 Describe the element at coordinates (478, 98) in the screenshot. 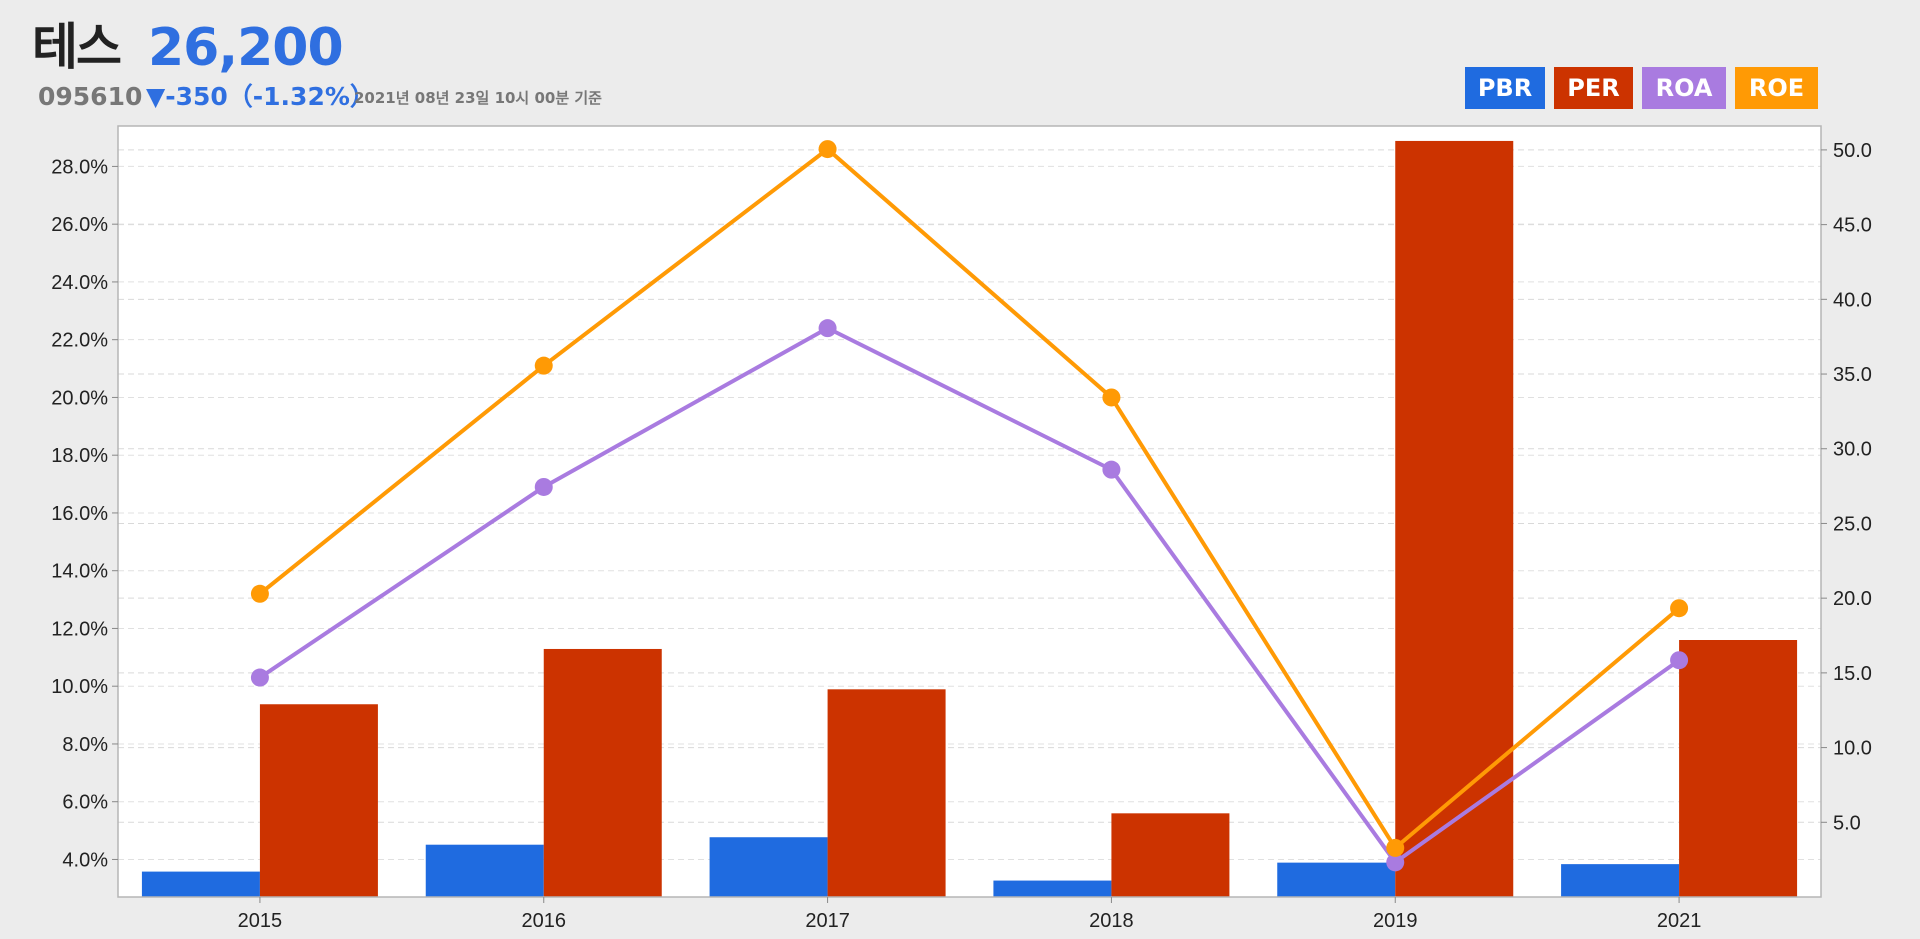

I see `as-of-timestamp: 2021년 08년 23일 10시 00분 기준` at that location.